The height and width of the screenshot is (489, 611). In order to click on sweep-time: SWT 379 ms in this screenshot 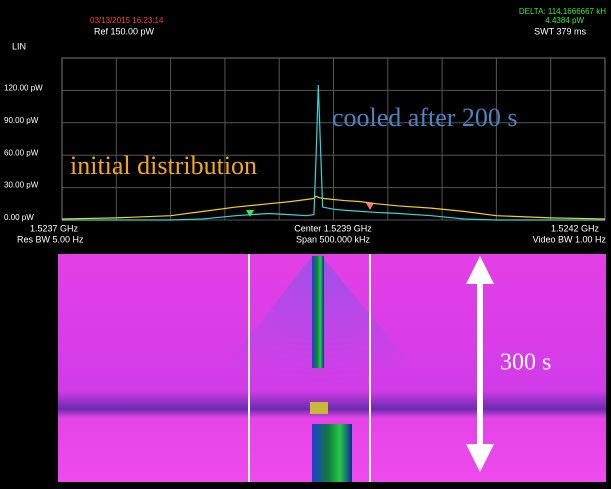, I will do `click(560, 31)`.